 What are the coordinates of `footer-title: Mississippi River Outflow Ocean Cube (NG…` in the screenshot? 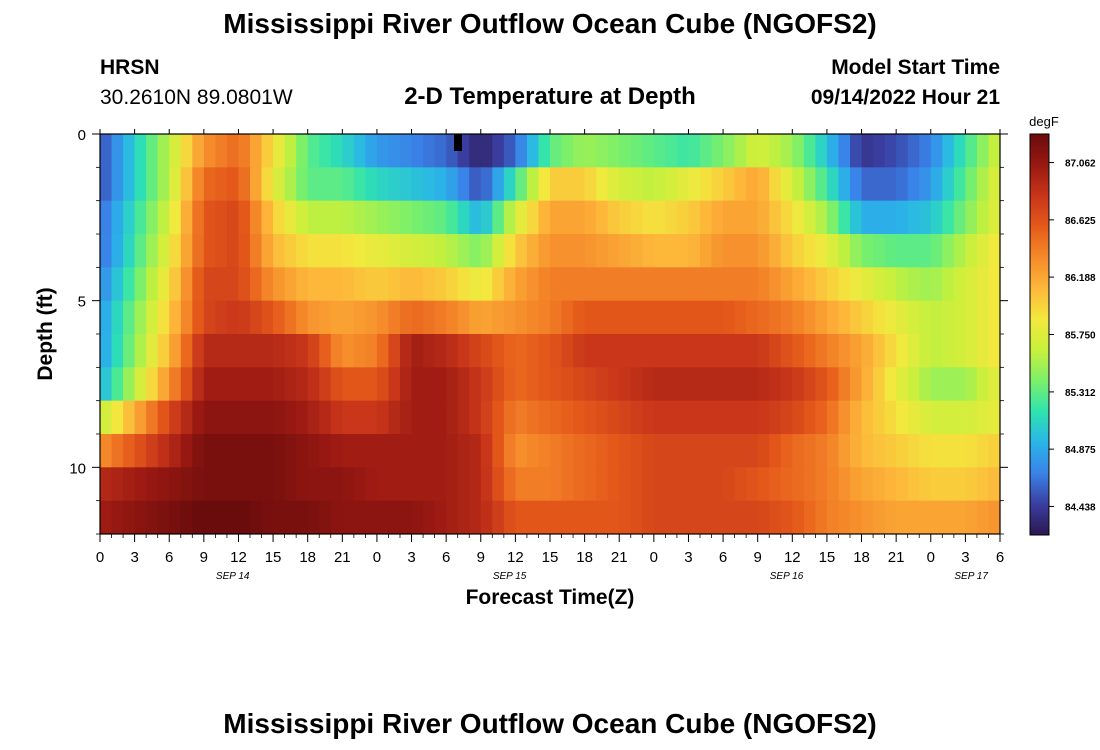 It's located at (550, 723).